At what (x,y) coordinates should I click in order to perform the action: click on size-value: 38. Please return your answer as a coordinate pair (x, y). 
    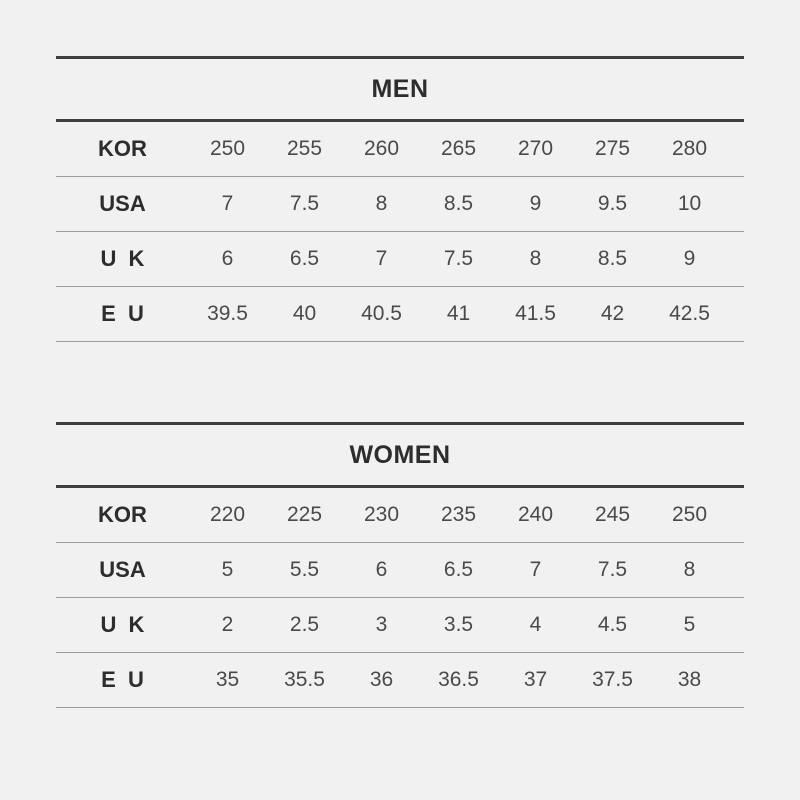
    Looking at the image, I should click on (689, 679).